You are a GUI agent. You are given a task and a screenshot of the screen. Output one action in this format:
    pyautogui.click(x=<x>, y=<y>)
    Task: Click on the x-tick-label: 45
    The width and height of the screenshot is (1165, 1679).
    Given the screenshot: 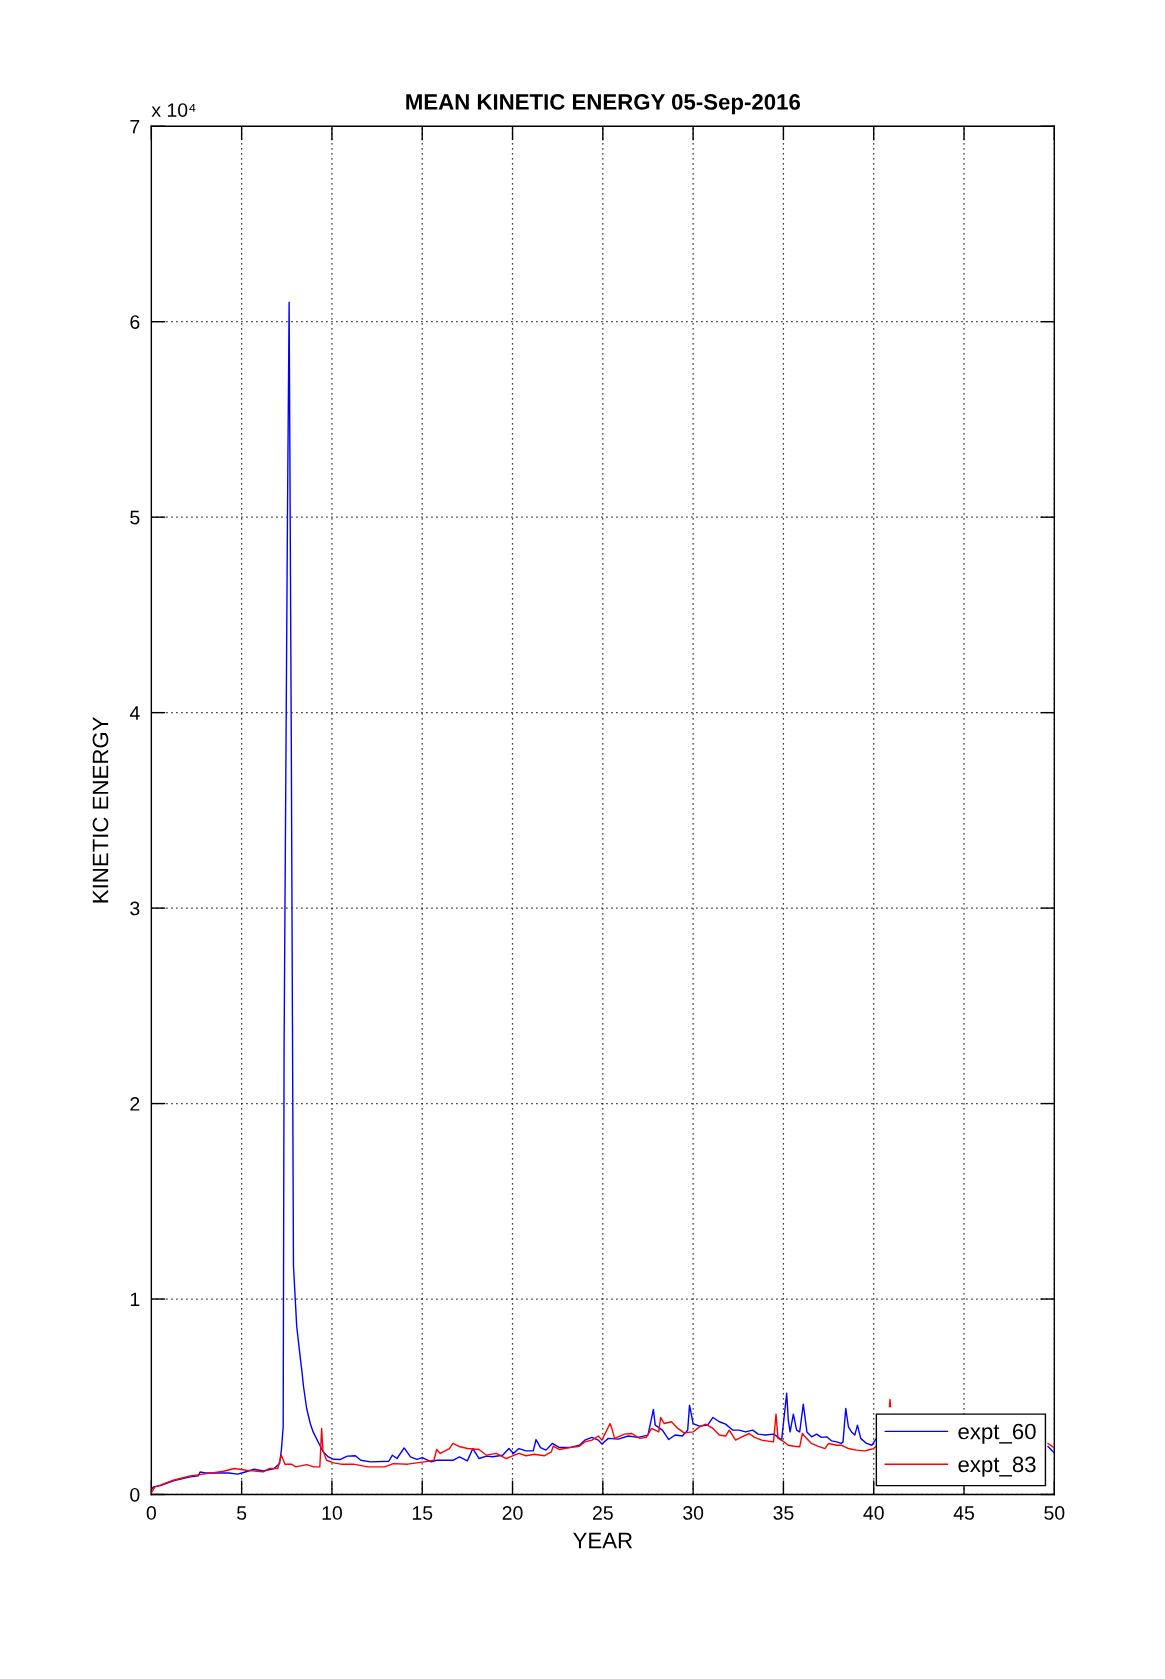 What is the action you would take?
    pyautogui.click(x=964, y=1513)
    